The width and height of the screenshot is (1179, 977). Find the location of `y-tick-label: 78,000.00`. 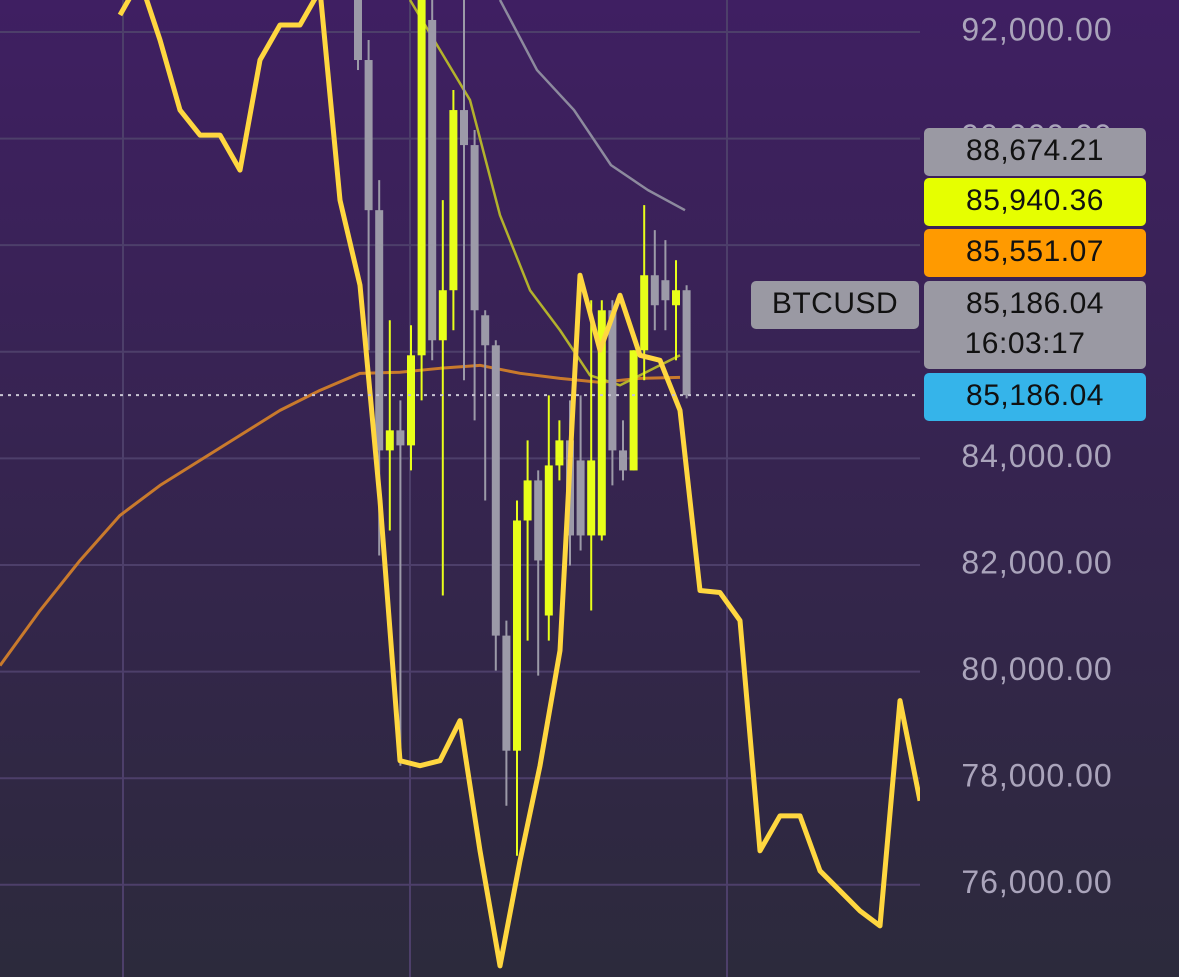

y-tick-label: 78,000.00 is located at coordinates (1036, 776).